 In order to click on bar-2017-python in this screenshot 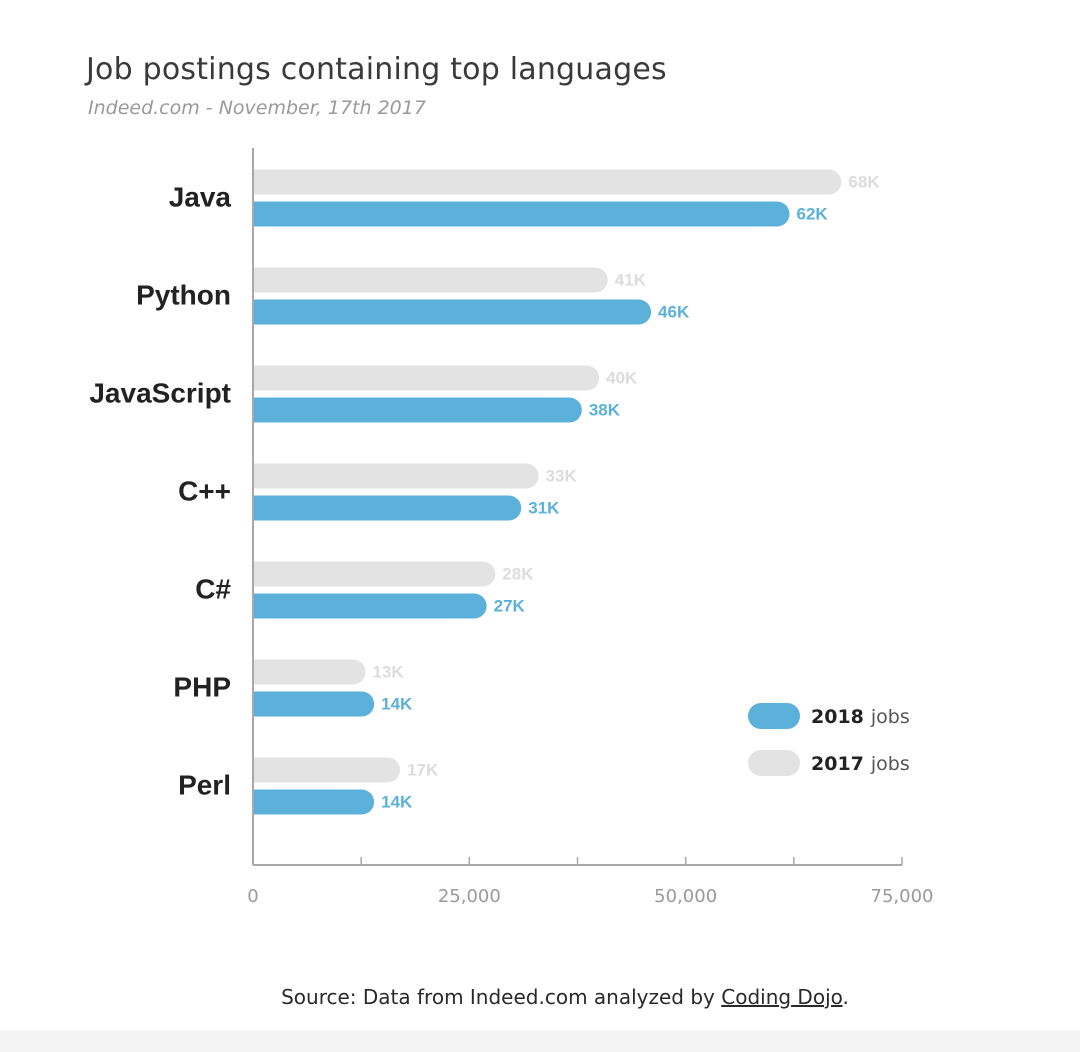, I will do `click(430, 280)`.